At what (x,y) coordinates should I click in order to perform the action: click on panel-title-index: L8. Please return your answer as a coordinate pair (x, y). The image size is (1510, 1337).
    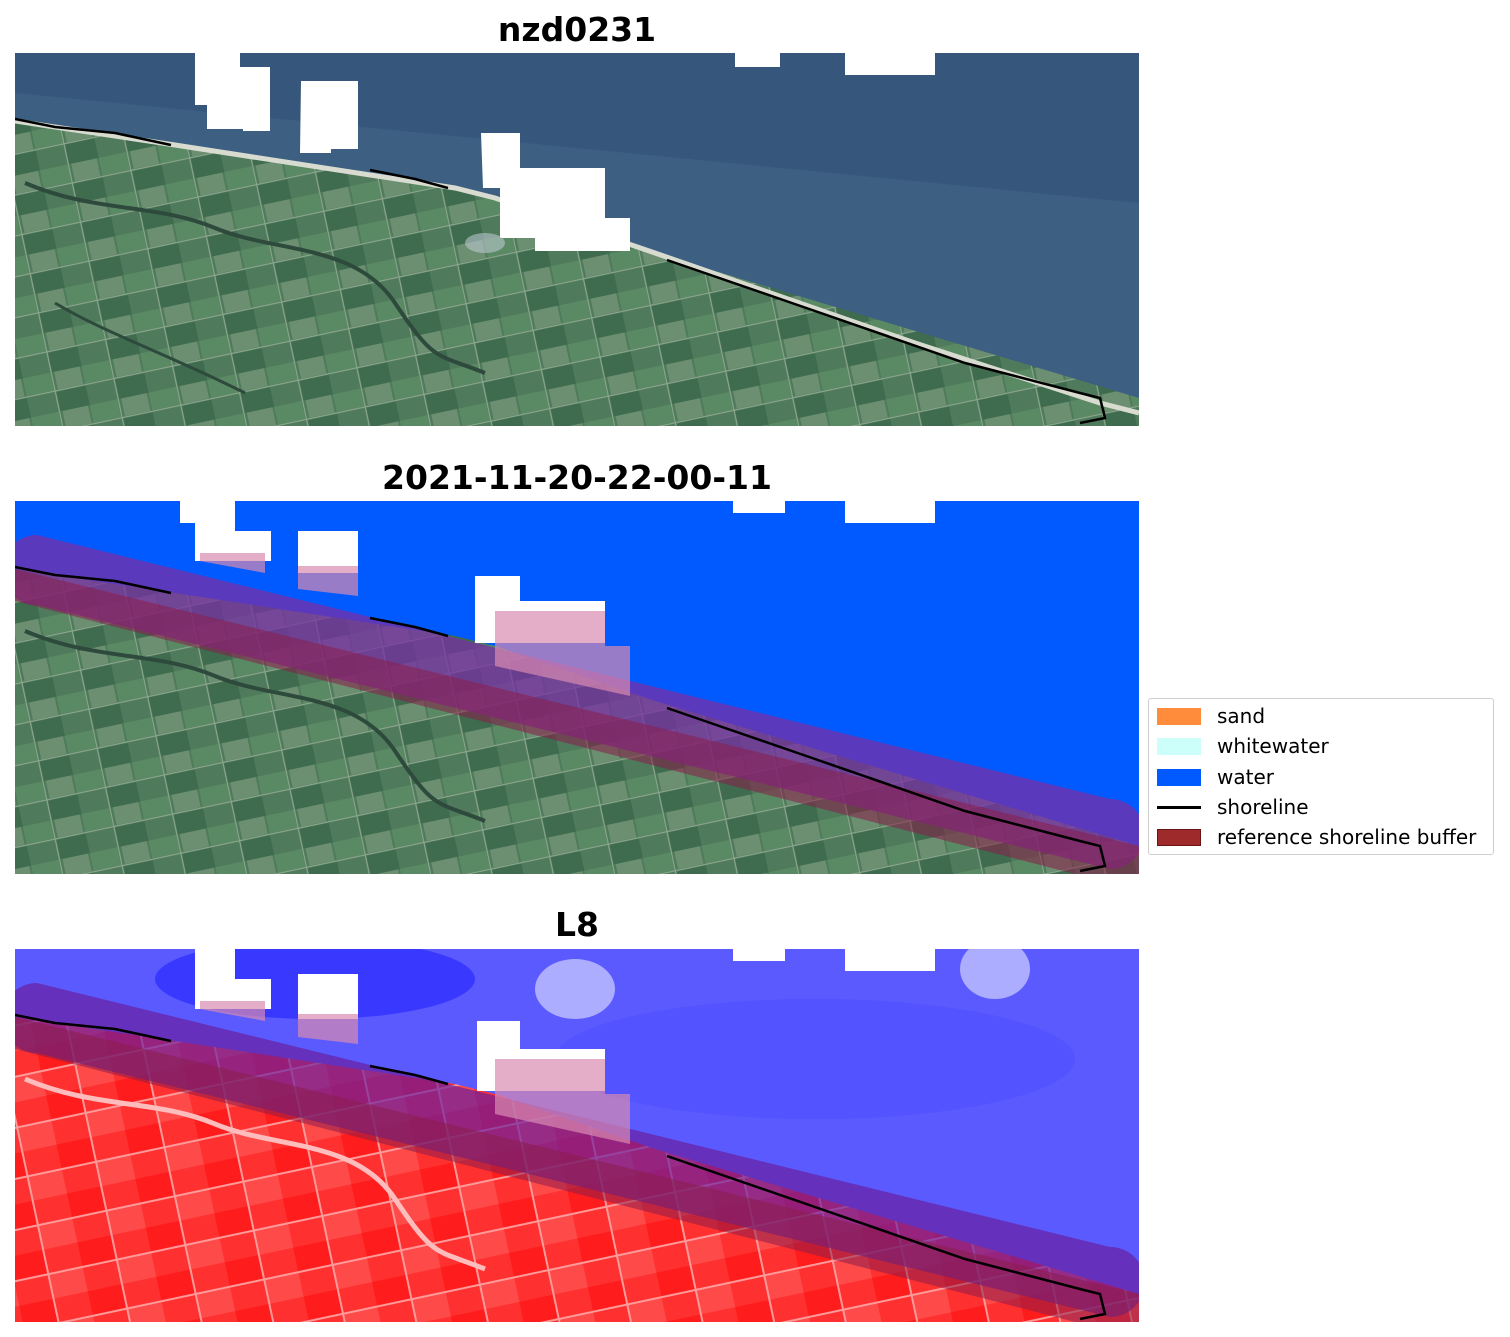
    Looking at the image, I should click on (577, 924).